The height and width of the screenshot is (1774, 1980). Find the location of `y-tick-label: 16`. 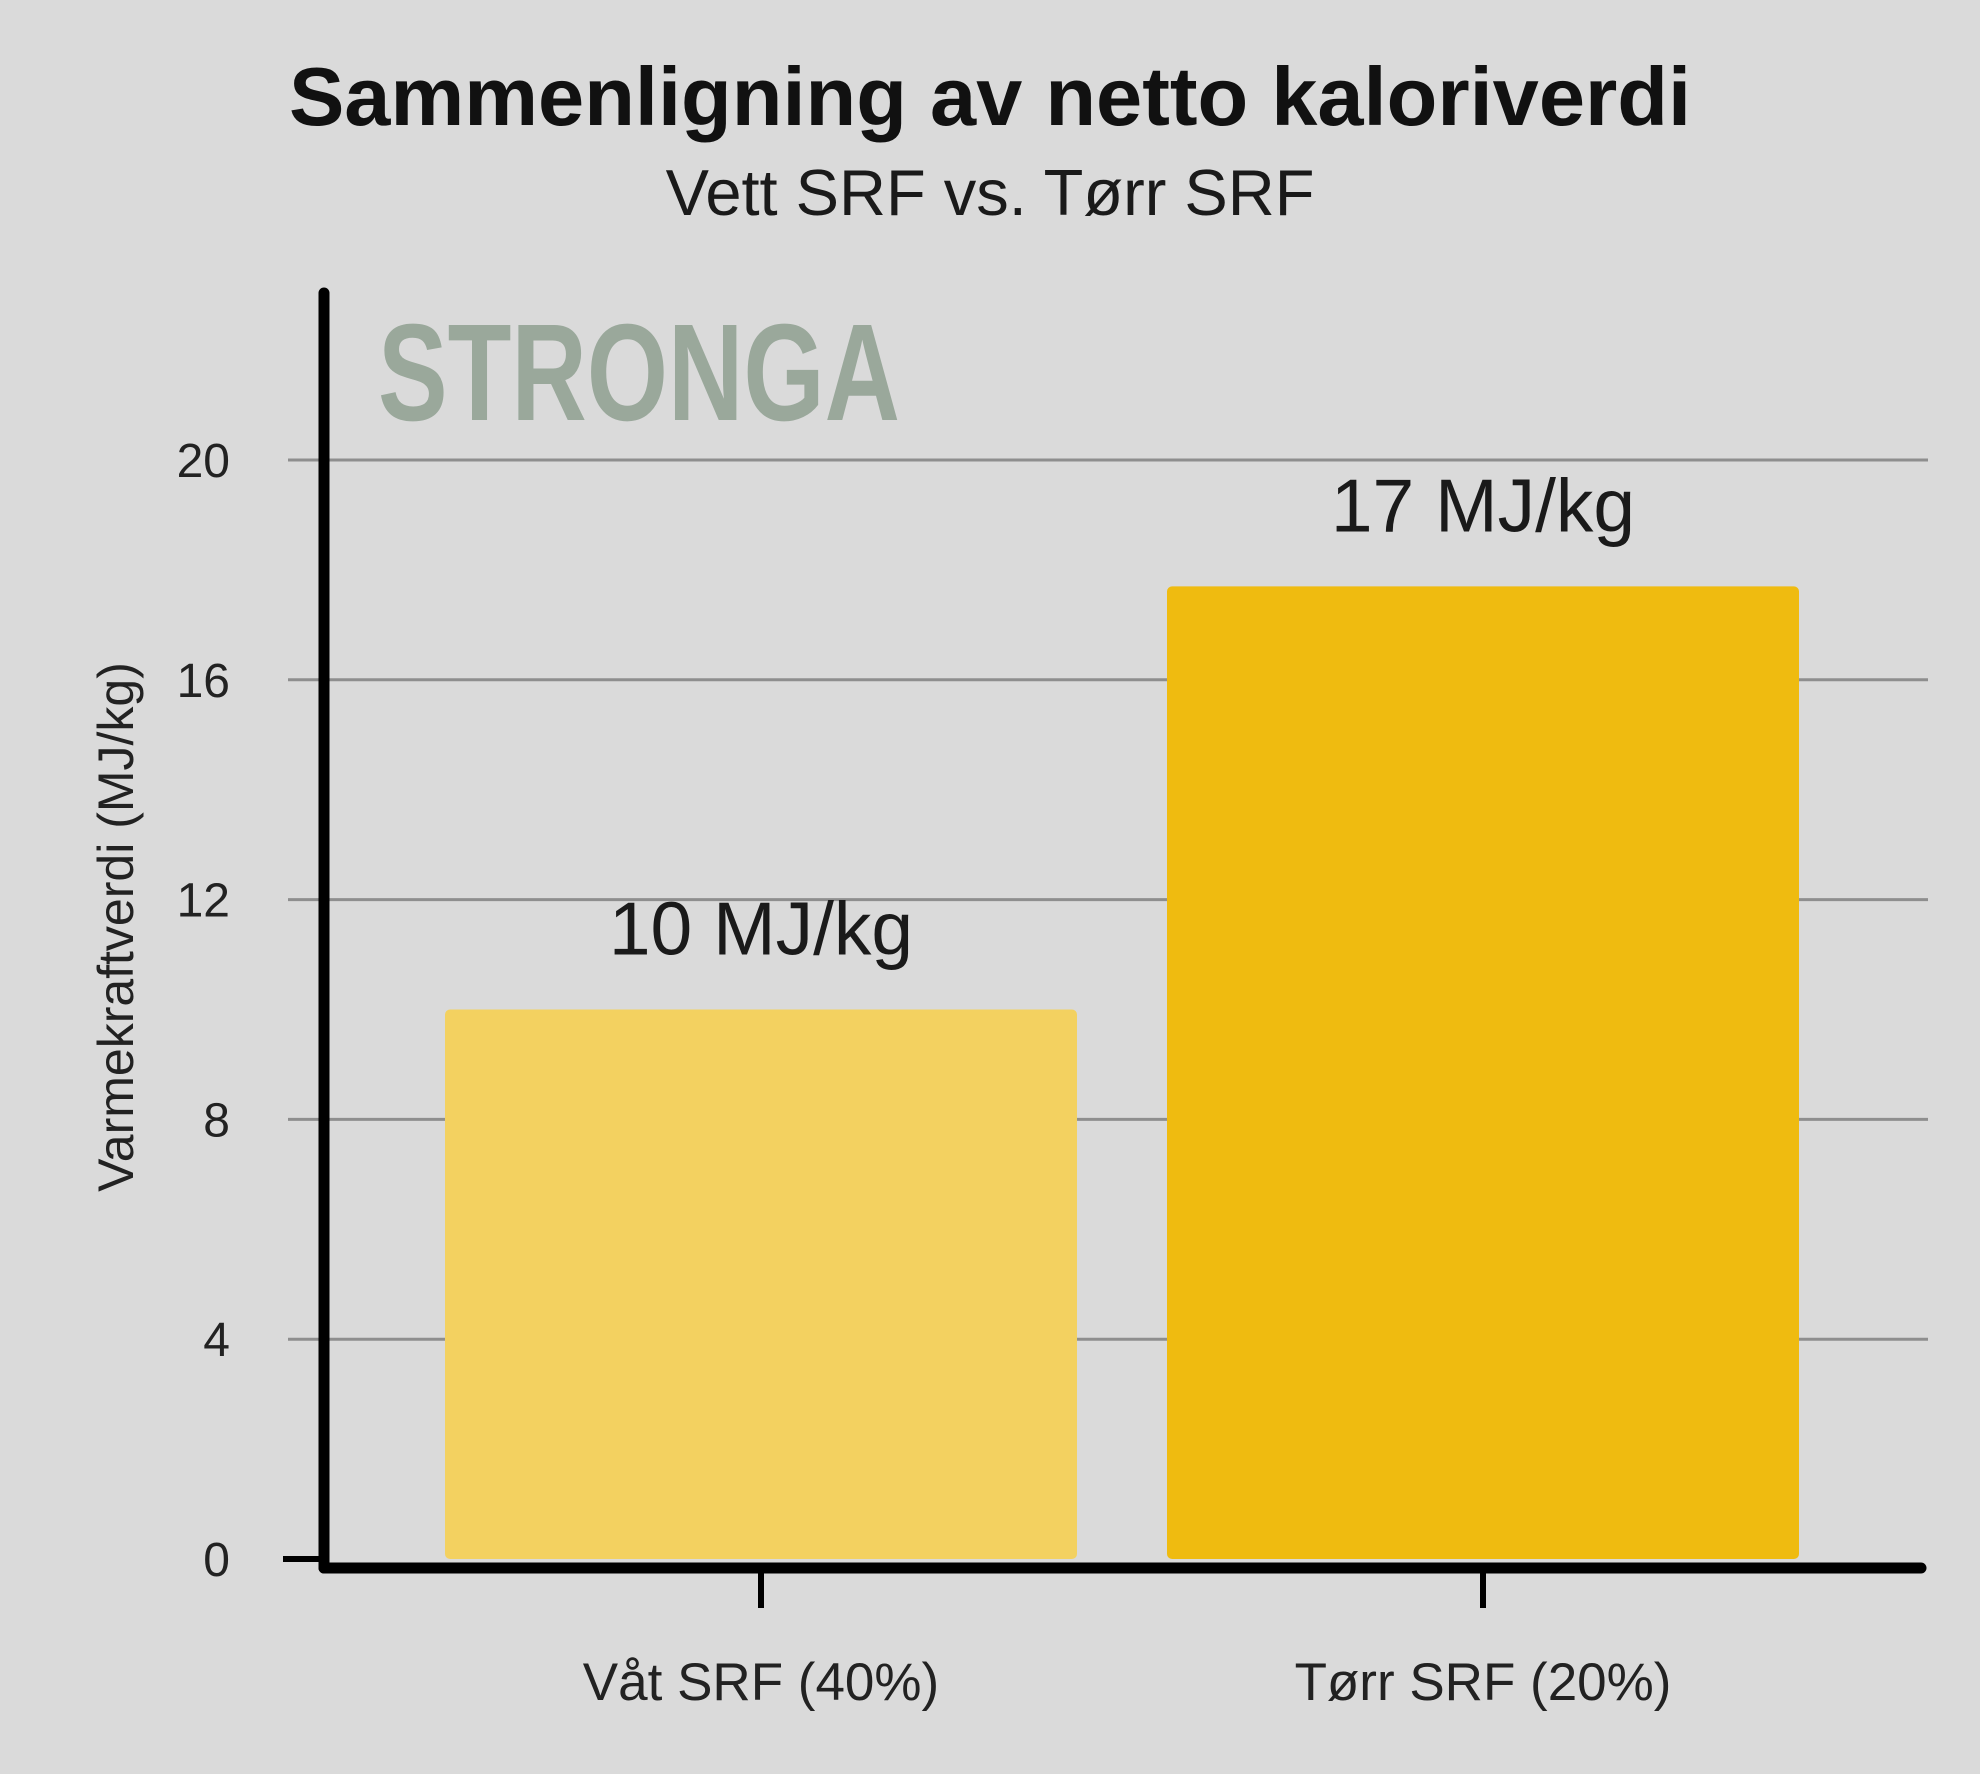

y-tick-label: 16 is located at coordinates (203, 681).